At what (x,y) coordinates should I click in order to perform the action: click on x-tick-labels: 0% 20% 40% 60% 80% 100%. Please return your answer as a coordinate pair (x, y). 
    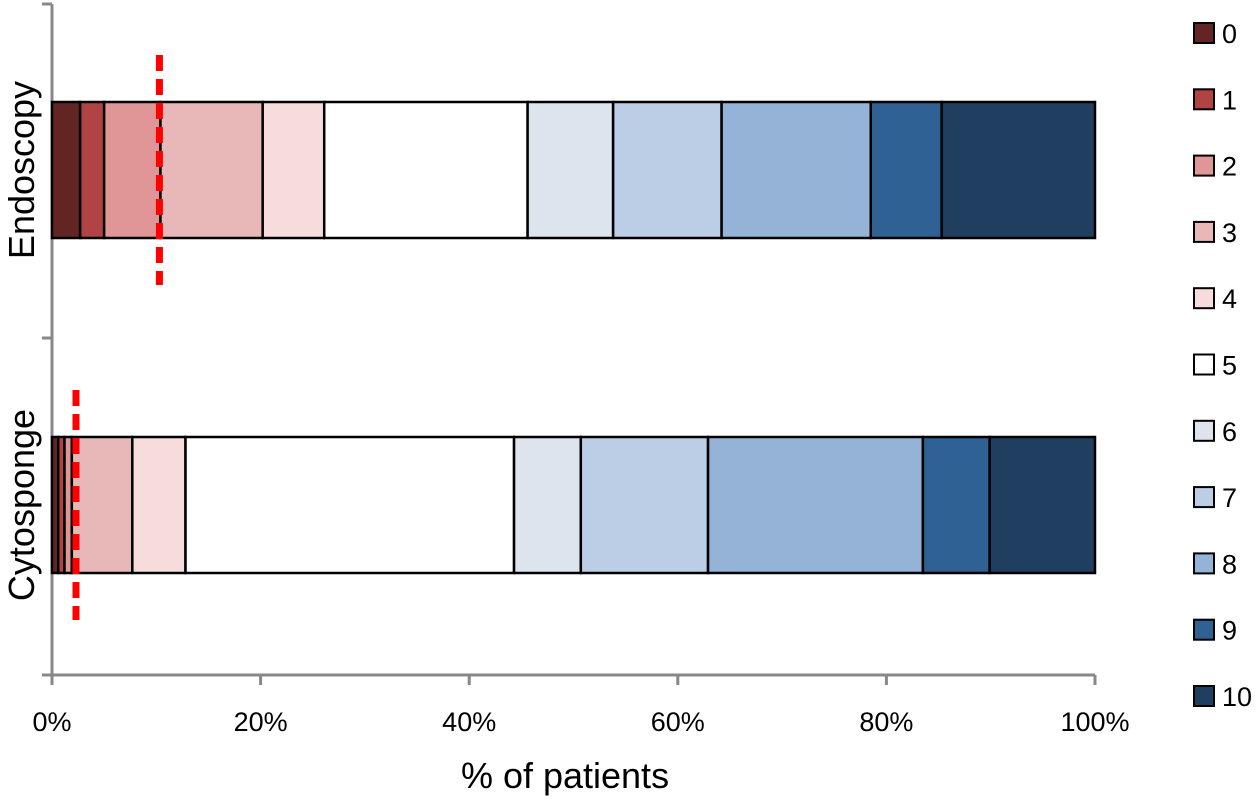
    Looking at the image, I should click on (580, 722).